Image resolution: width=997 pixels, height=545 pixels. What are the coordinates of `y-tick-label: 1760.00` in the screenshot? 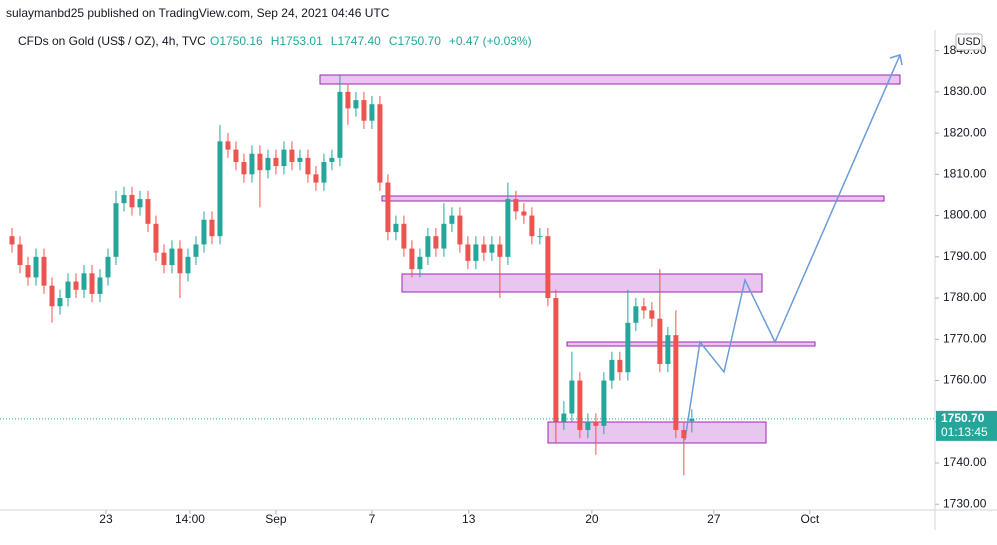 It's located at (965, 380).